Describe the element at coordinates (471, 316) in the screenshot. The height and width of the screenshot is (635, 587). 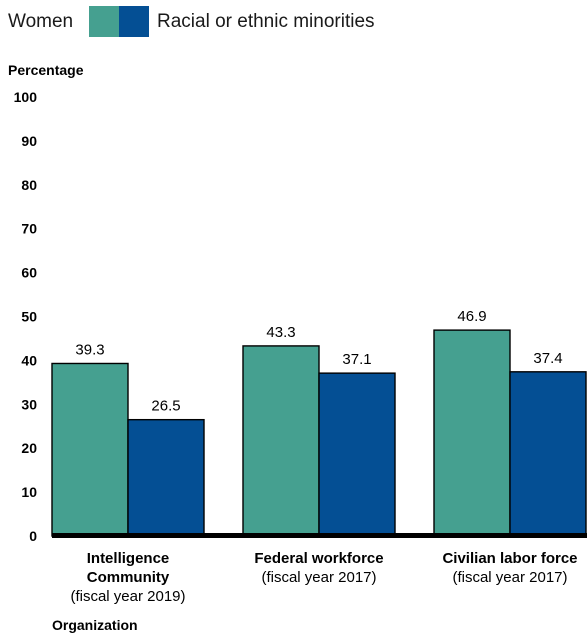
I see `data-label: 46.9` at that location.